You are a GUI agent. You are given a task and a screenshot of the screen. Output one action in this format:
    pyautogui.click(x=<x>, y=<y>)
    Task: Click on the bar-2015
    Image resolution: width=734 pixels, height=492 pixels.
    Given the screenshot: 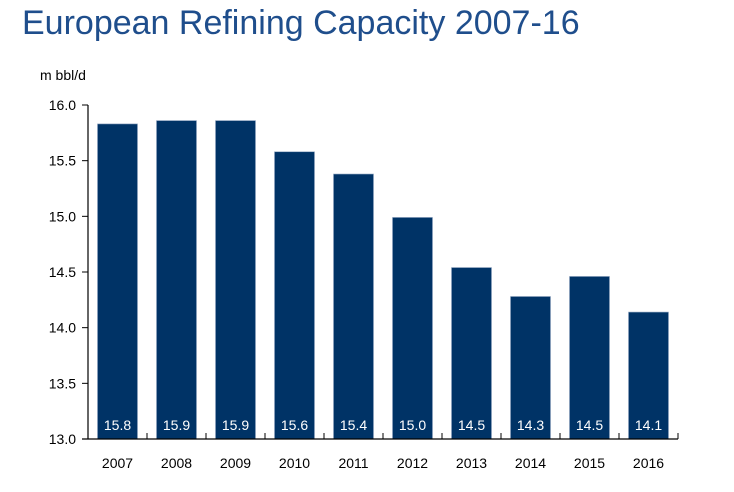 What is the action you would take?
    pyautogui.click(x=589, y=358)
    